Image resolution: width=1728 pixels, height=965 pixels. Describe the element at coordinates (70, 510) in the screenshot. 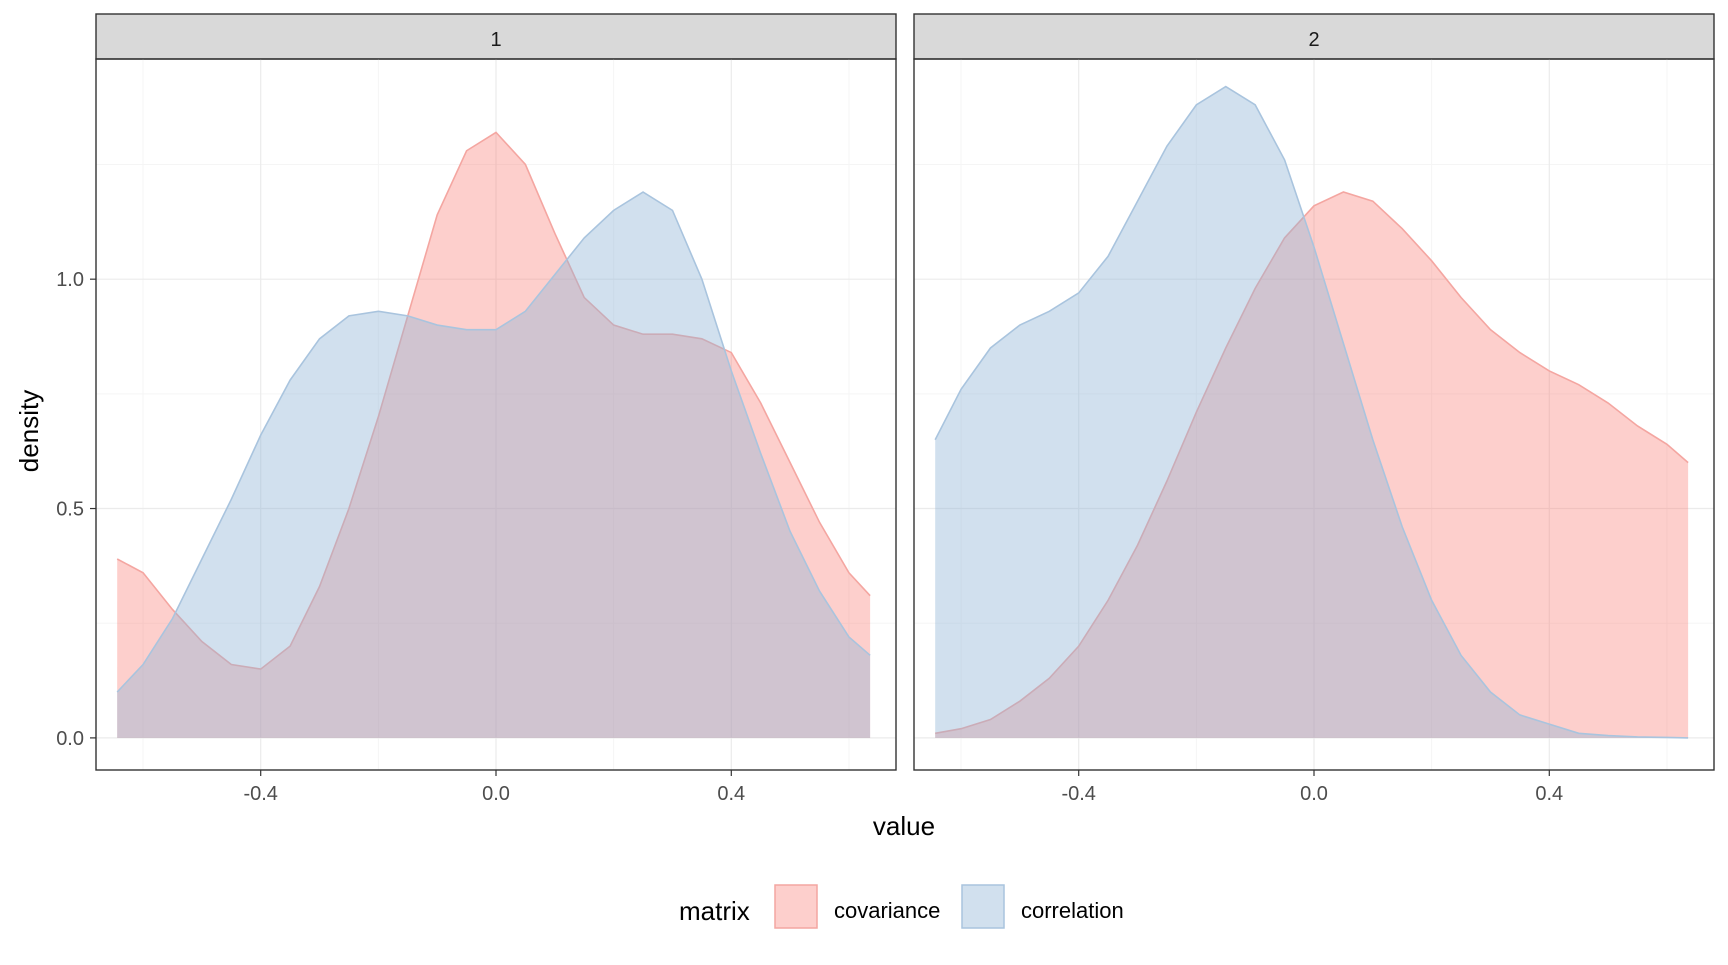

I see `y-tick-label: 0.5` at that location.